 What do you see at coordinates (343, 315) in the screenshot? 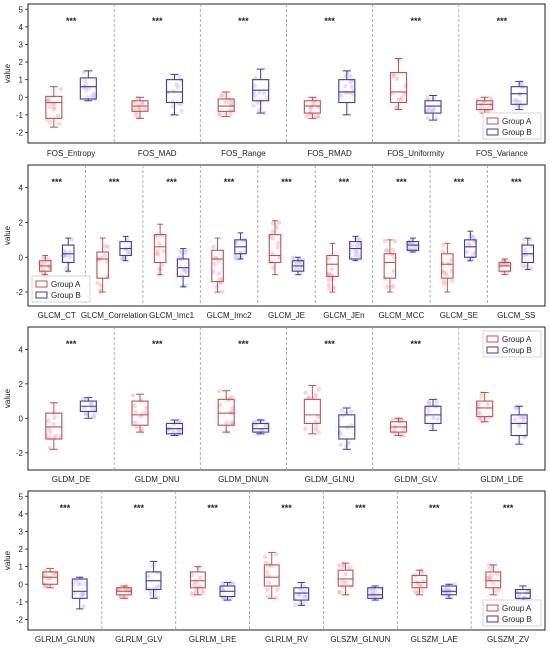
I see `category-label: GLCM_JEn` at bounding box center [343, 315].